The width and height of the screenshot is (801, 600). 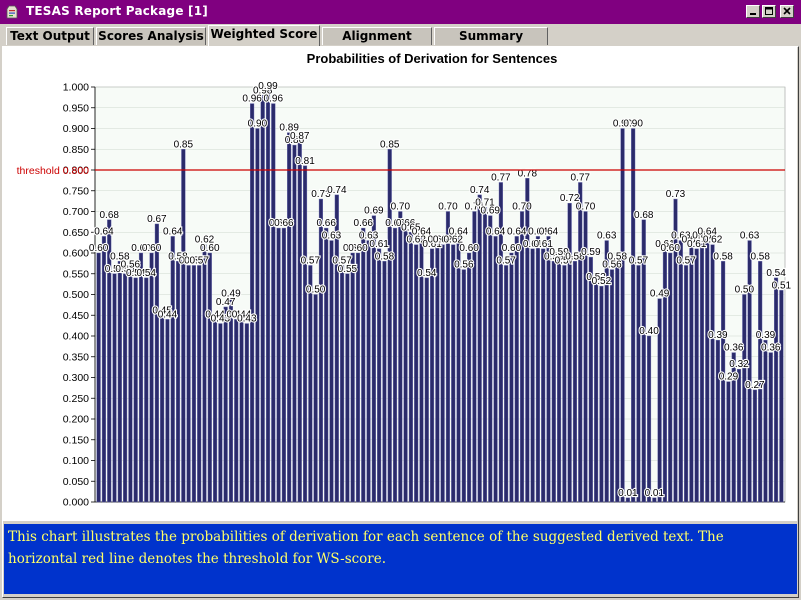 What do you see at coordinates (464, 265) in the screenshot?
I see `bar-data-label: 0.56` at bounding box center [464, 265].